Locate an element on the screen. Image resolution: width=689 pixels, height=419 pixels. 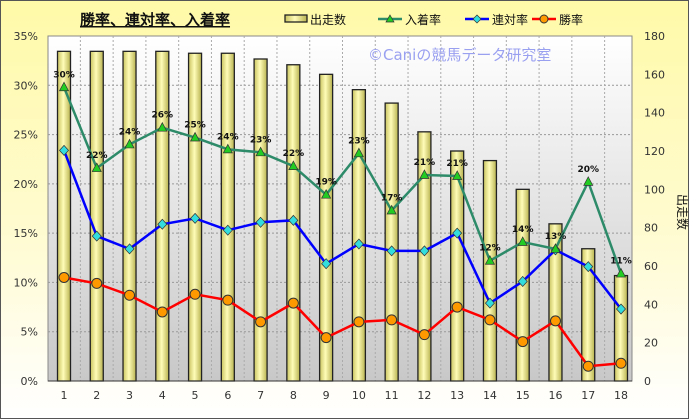
x-tick-label: 18 is located at coordinates (621, 395).